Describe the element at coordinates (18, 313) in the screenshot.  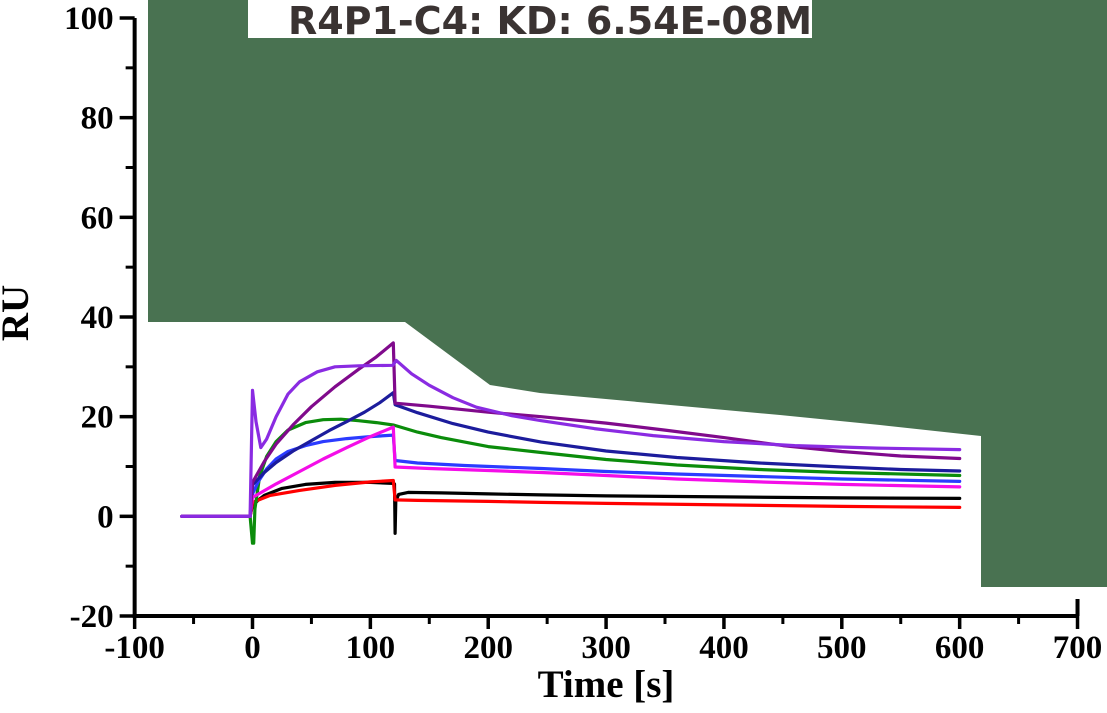
I see `y-axis-label: RU` at that location.